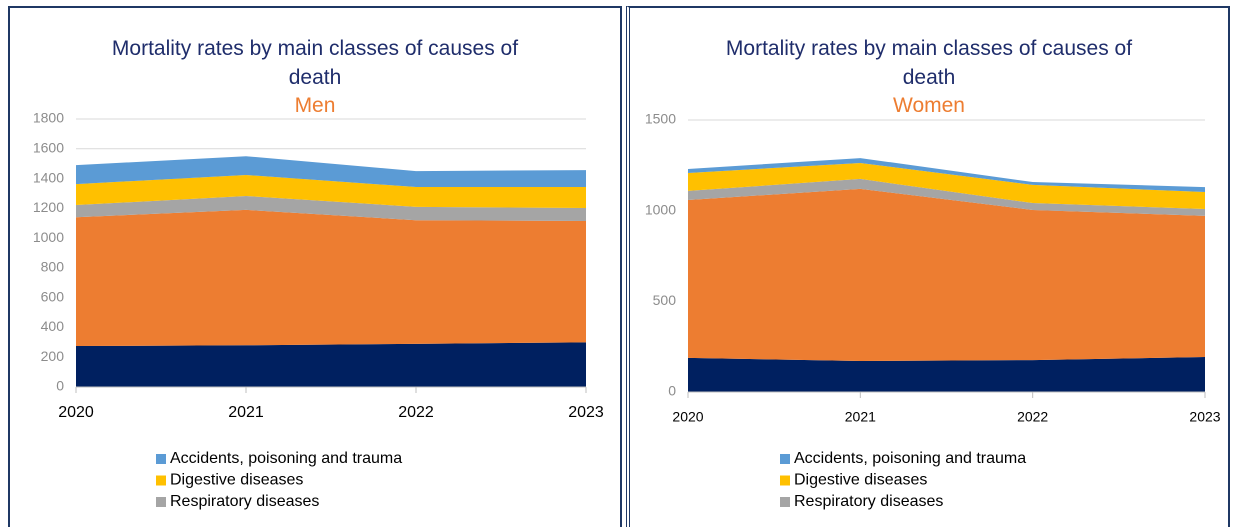 This screenshot has height=529, width=1236. Describe the element at coordinates (660, 119) in the screenshot. I see `y-tick-label: 1500` at that location.